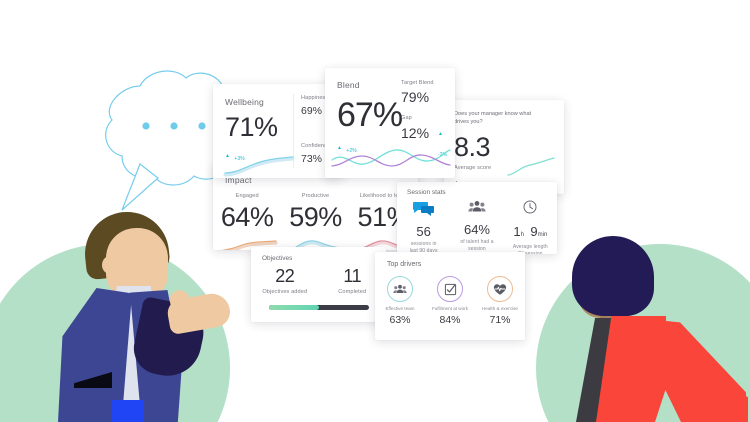 The width and height of the screenshot is (750, 422). What do you see at coordinates (244, 102) in the screenshot?
I see `wellbeing-card-title: Wellbeing` at bounding box center [244, 102].